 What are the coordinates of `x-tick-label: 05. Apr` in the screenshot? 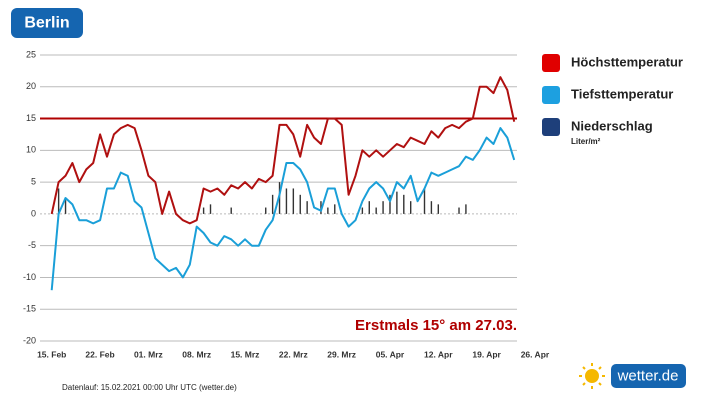 It's located at (390, 354).